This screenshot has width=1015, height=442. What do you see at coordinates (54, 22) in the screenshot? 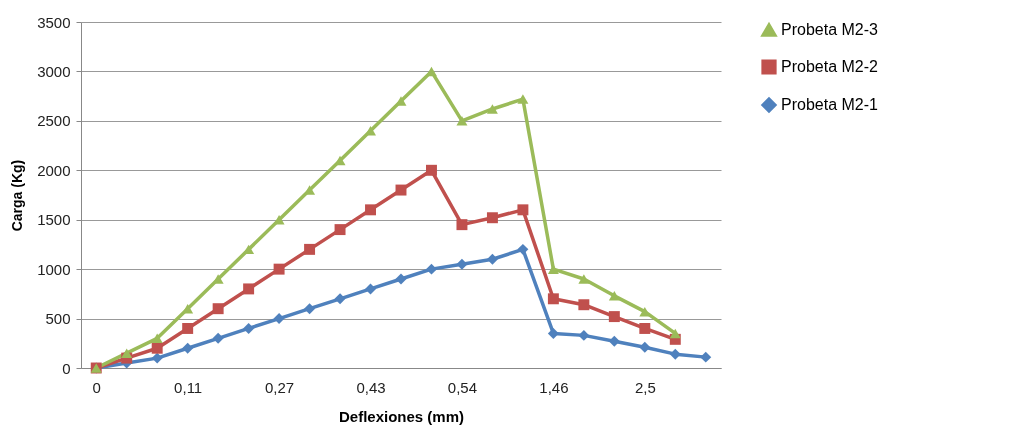
I see `y-tick-label: 3500` at bounding box center [54, 22].